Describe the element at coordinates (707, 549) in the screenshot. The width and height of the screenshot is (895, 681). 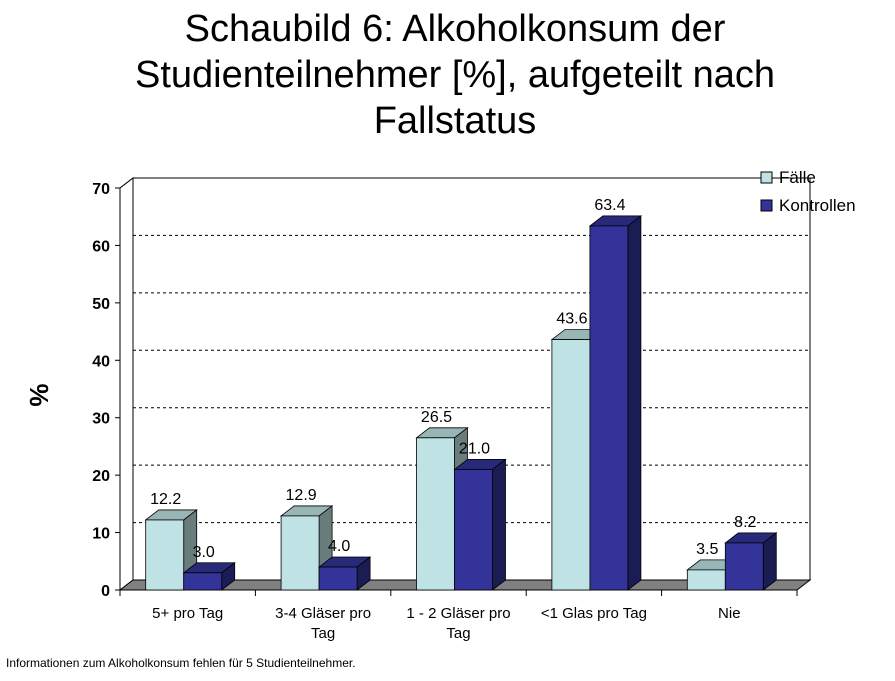
I see `data-label: 3.5` at that location.